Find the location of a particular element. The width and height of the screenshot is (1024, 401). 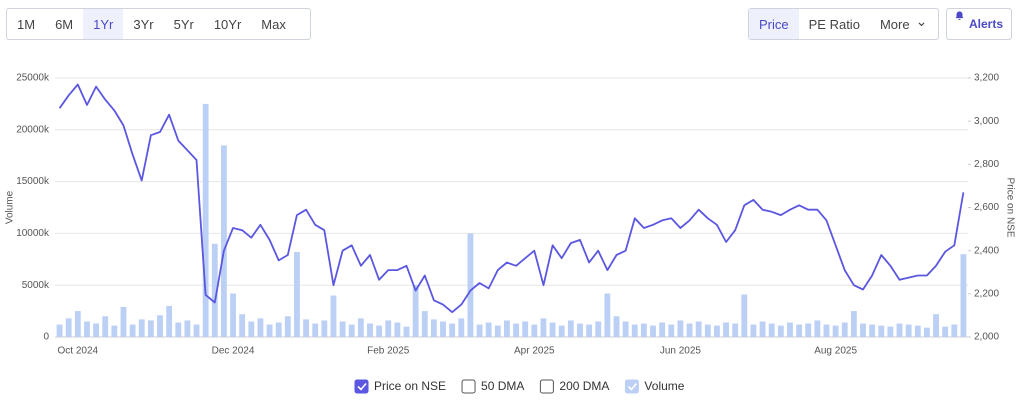

y-axis-title: Volume is located at coordinates (10, 207).